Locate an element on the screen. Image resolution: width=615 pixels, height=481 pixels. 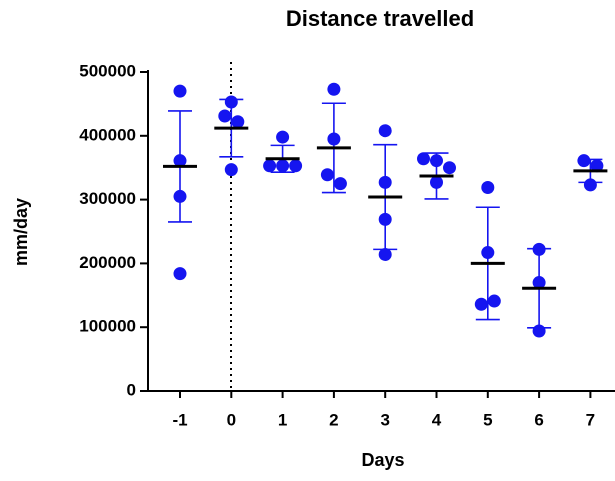
y-tick-label: 200000 is located at coordinates (107, 262).